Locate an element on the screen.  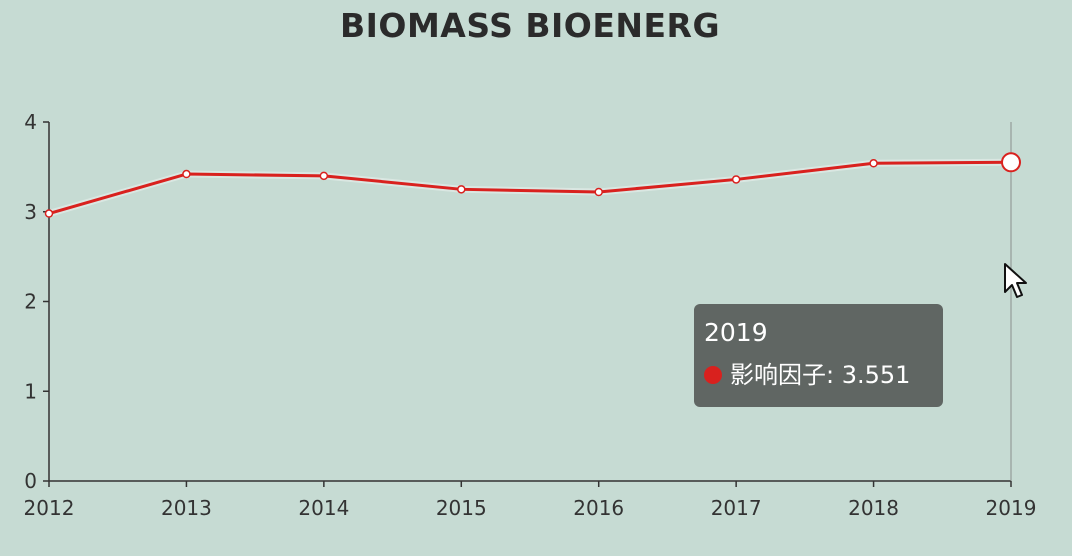
data-point-highlighted is located at coordinates (1011, 162).